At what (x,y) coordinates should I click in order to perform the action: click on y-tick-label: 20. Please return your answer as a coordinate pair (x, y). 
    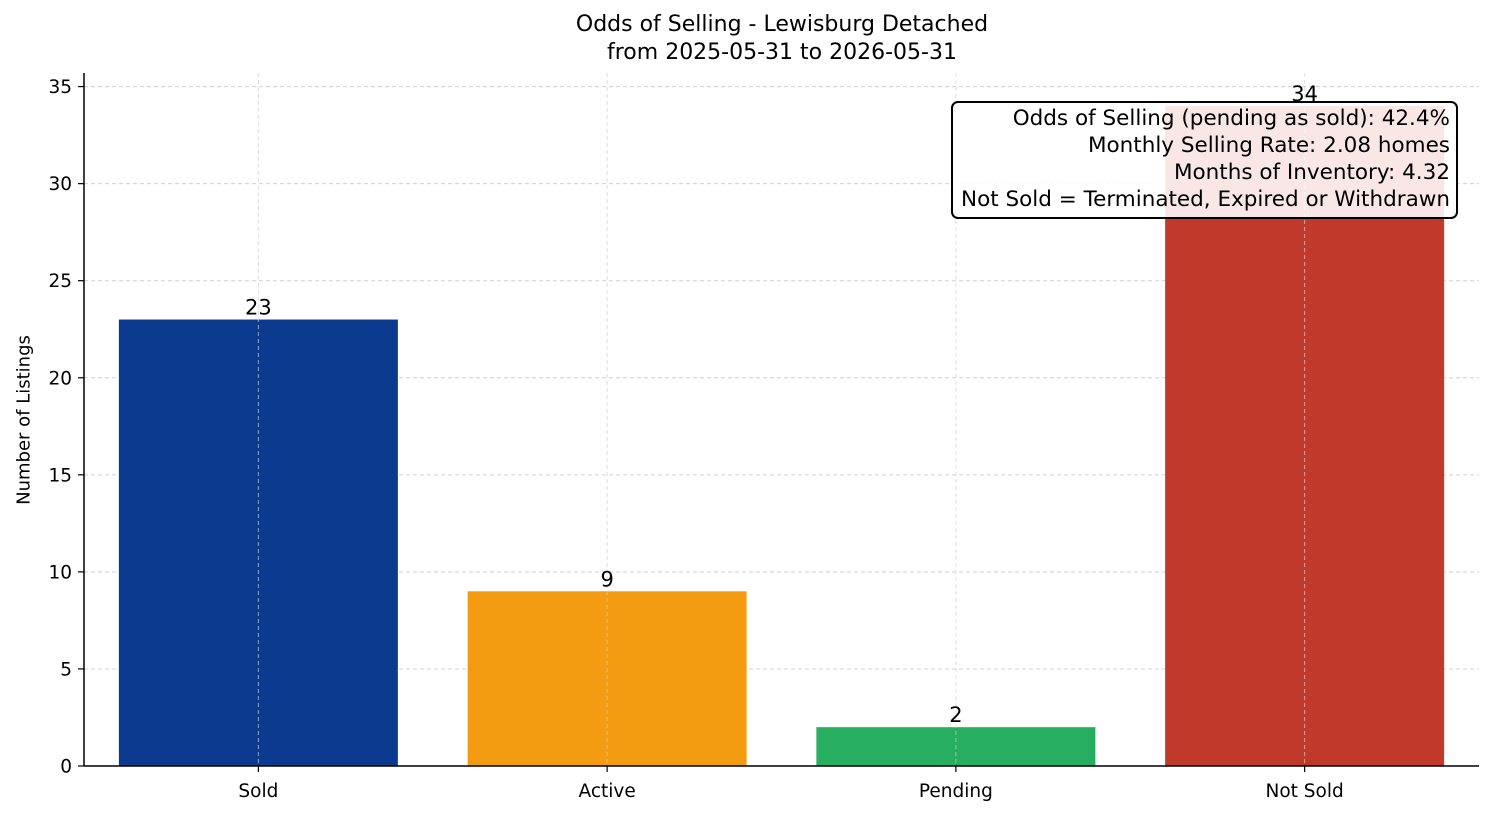
    Looking at the image, I should click on (60, 378).